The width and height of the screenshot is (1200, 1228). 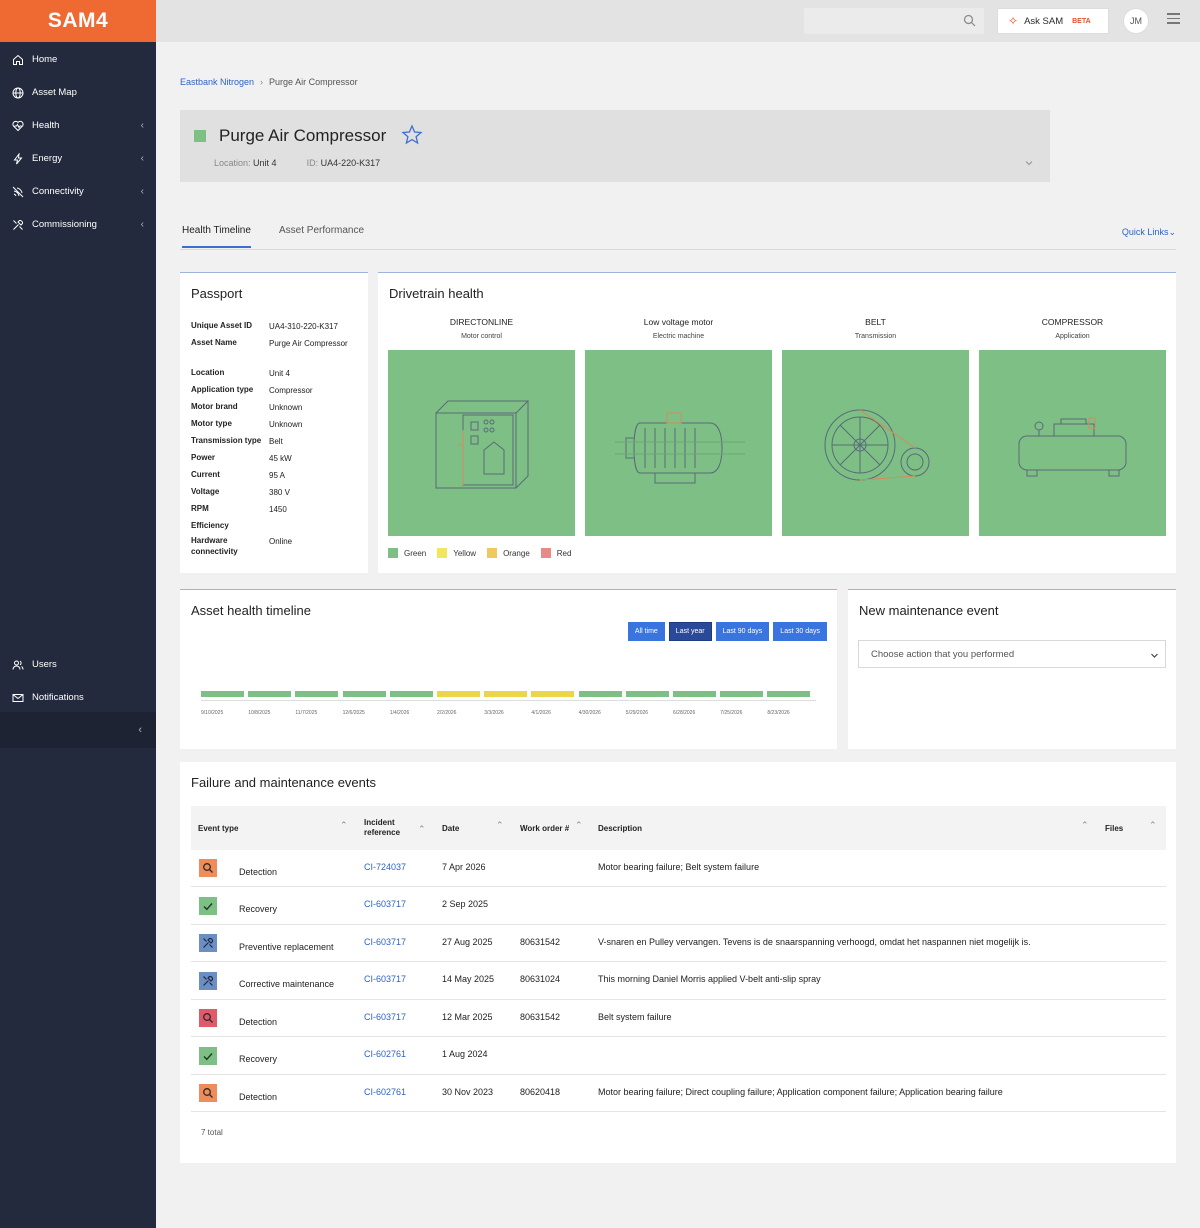 I want to click on column-event-type: Event type, so click(x=218, y=828).